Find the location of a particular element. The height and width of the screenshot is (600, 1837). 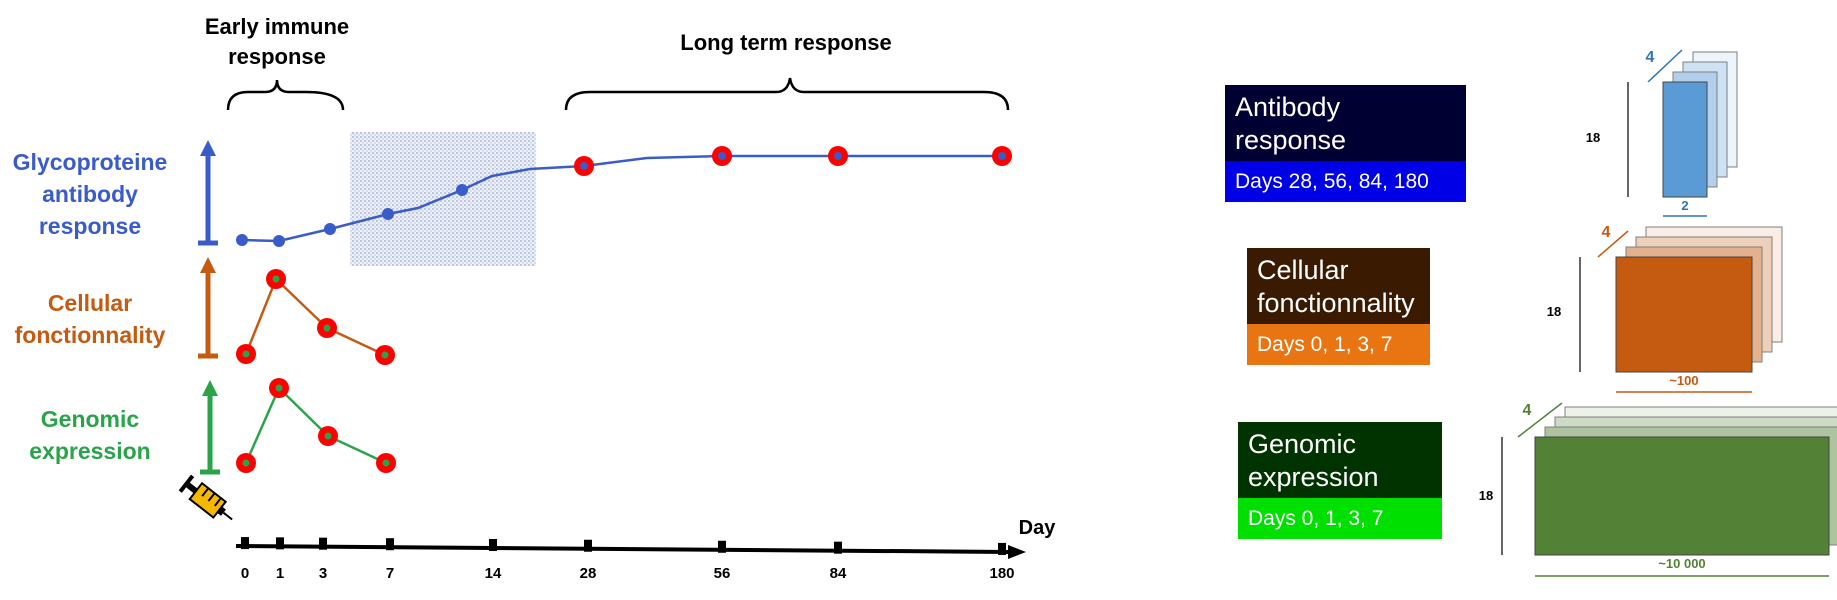

genomic-curve is located at coordinates (315, 425).